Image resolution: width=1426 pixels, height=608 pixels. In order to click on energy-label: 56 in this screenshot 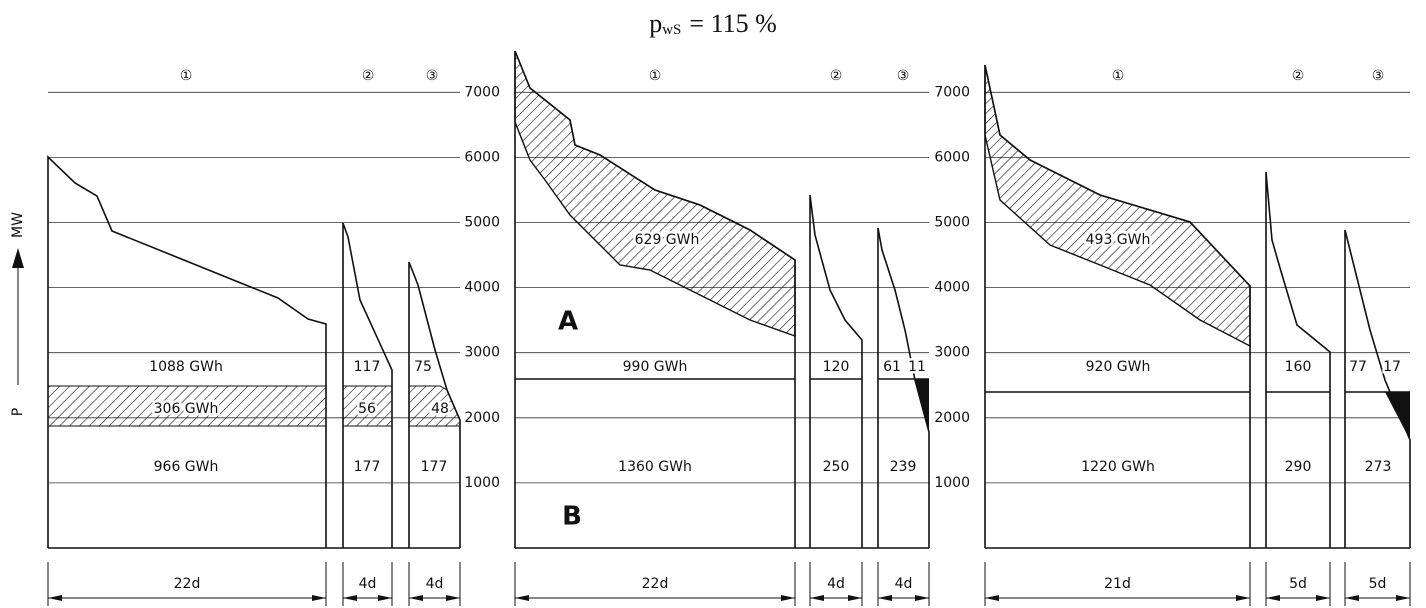, I will do `click(367, 409)`.